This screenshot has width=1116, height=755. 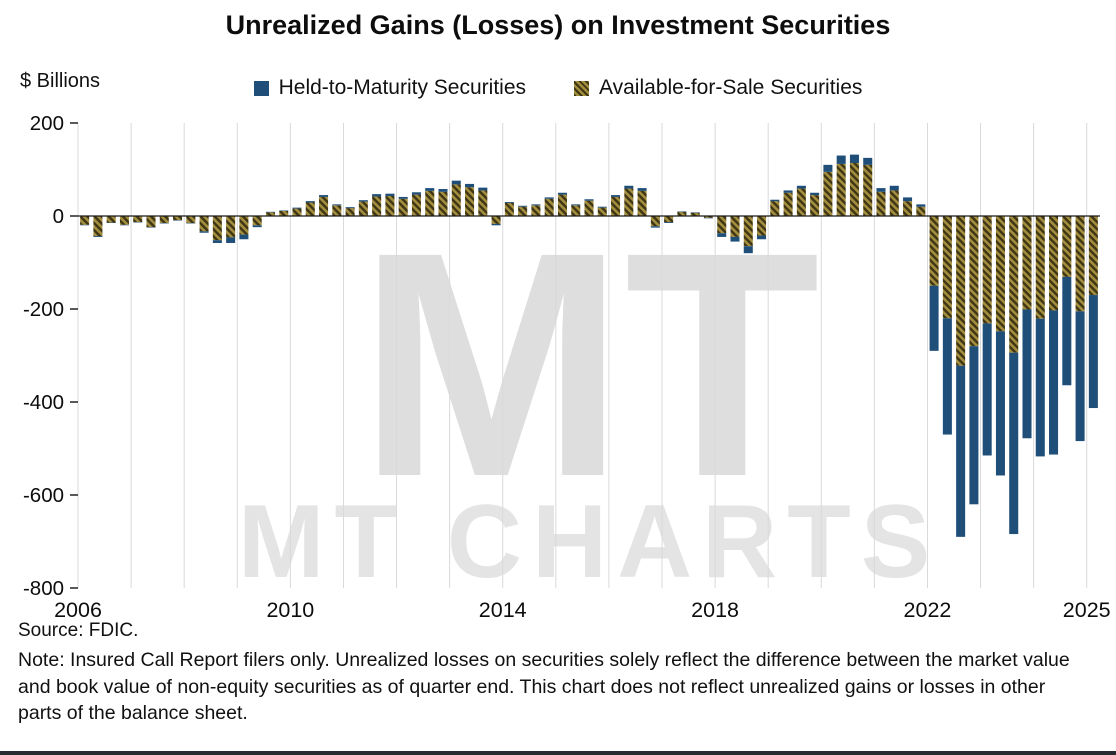 What do you see at coordinates (47, 123) in the screenshot?
I see `y-tick-label: 200` at bounding box center [47, 123].